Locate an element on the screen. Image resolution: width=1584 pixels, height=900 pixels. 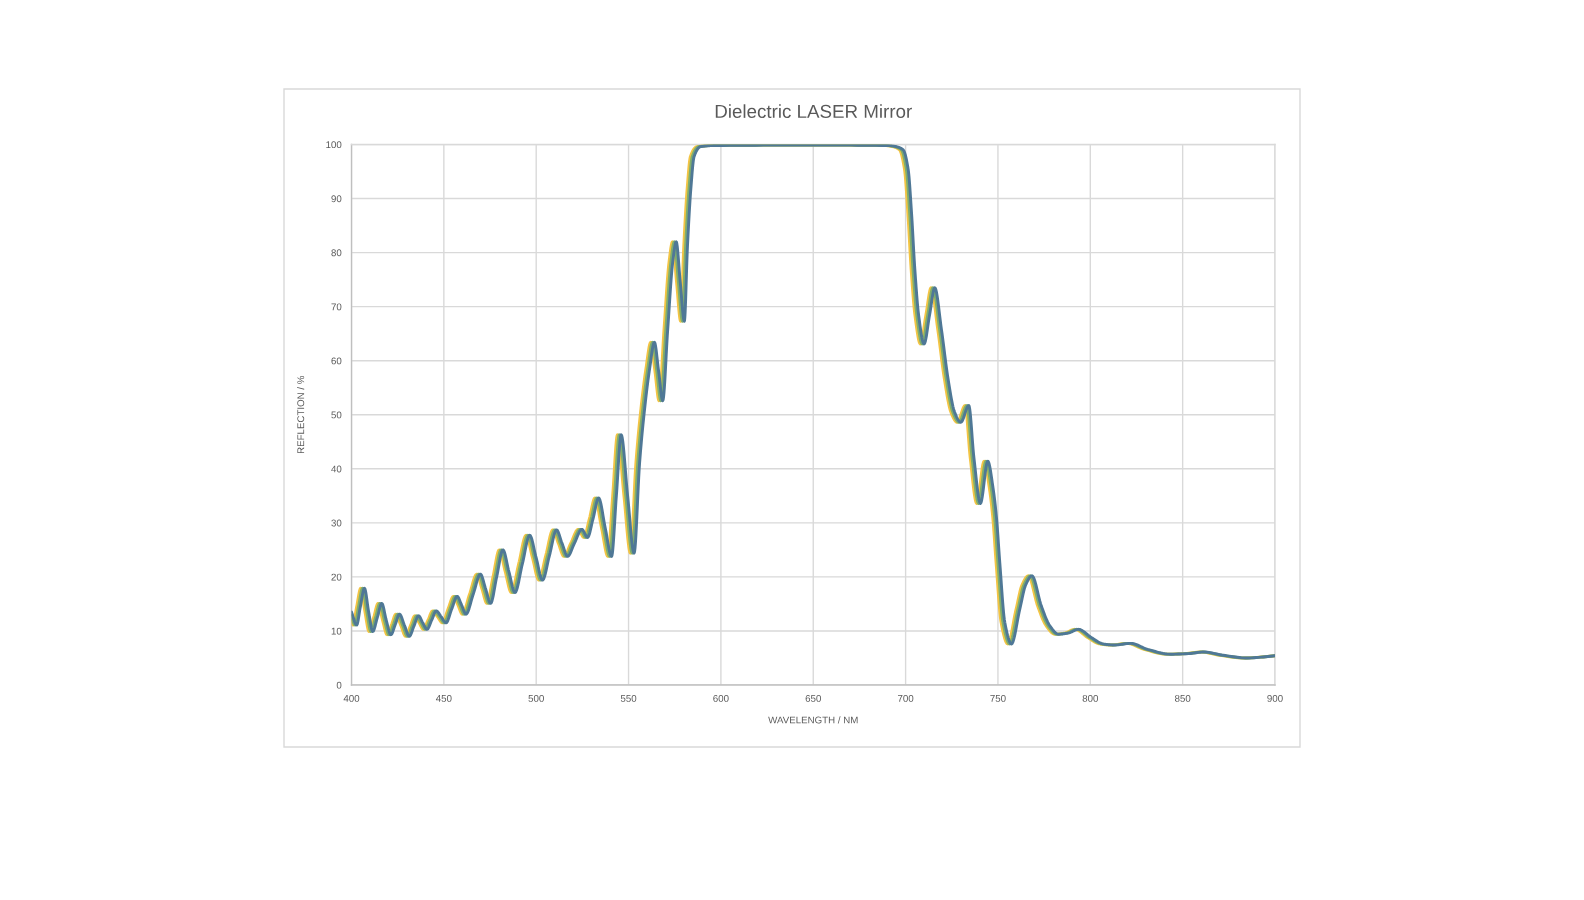
y-tick-label: 60 is located at coordinates (336, 361).